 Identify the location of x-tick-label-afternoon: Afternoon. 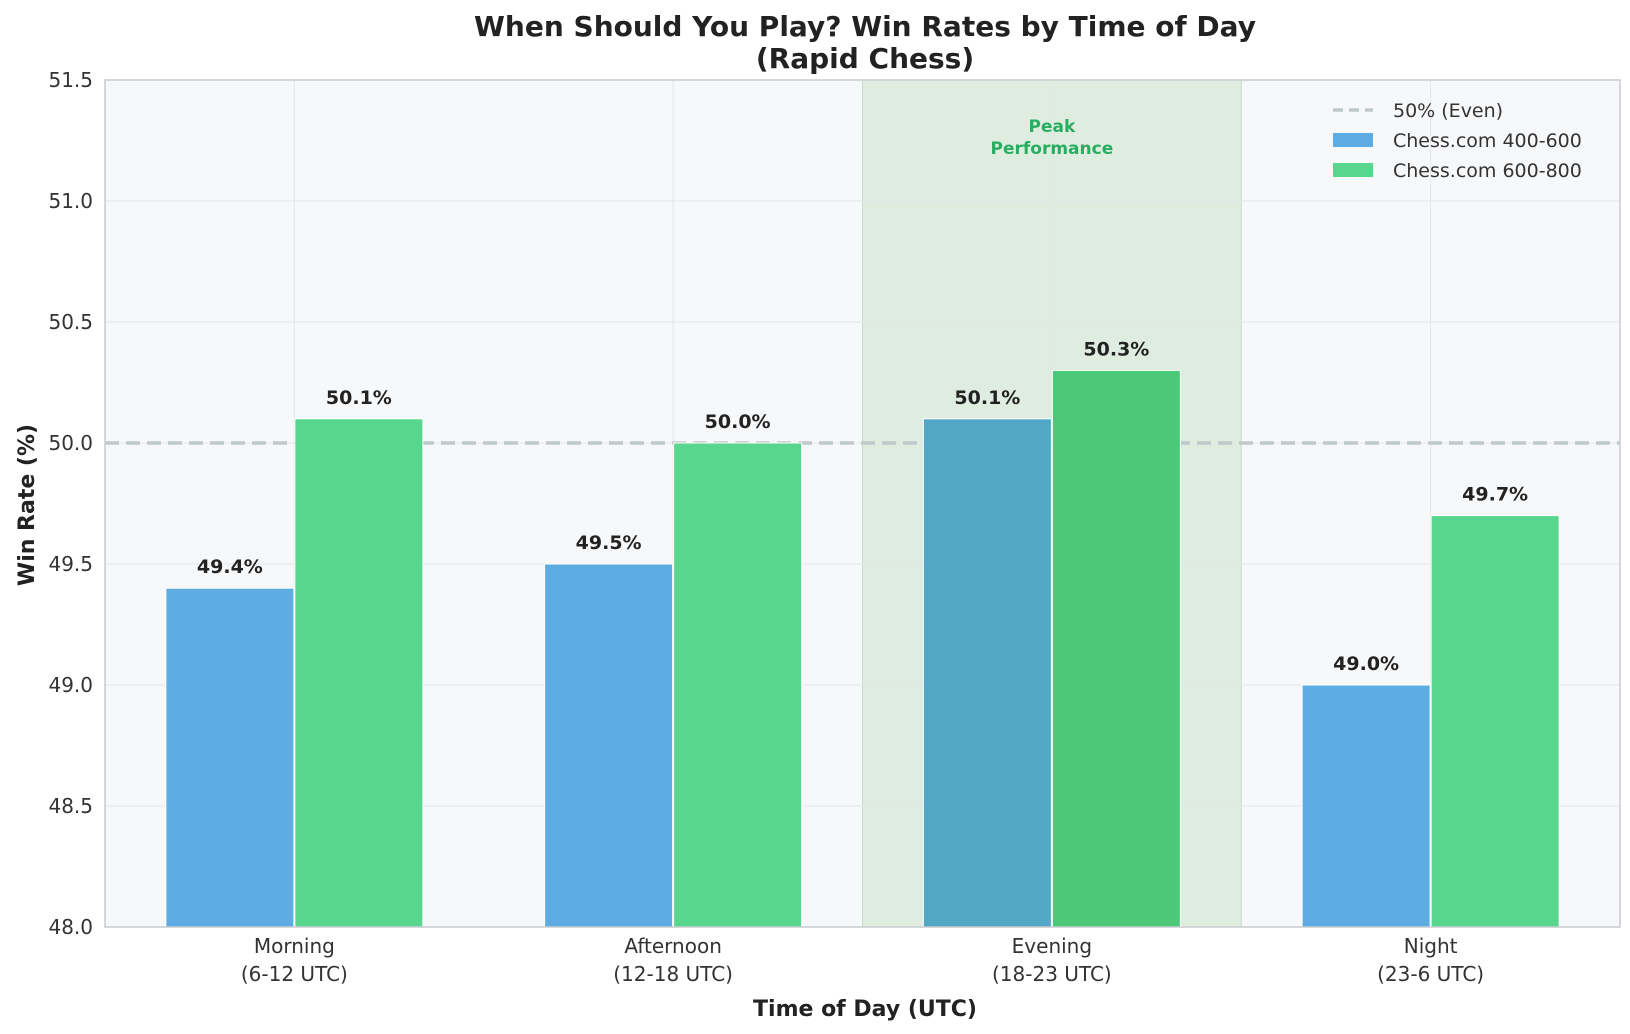
(673, 946).